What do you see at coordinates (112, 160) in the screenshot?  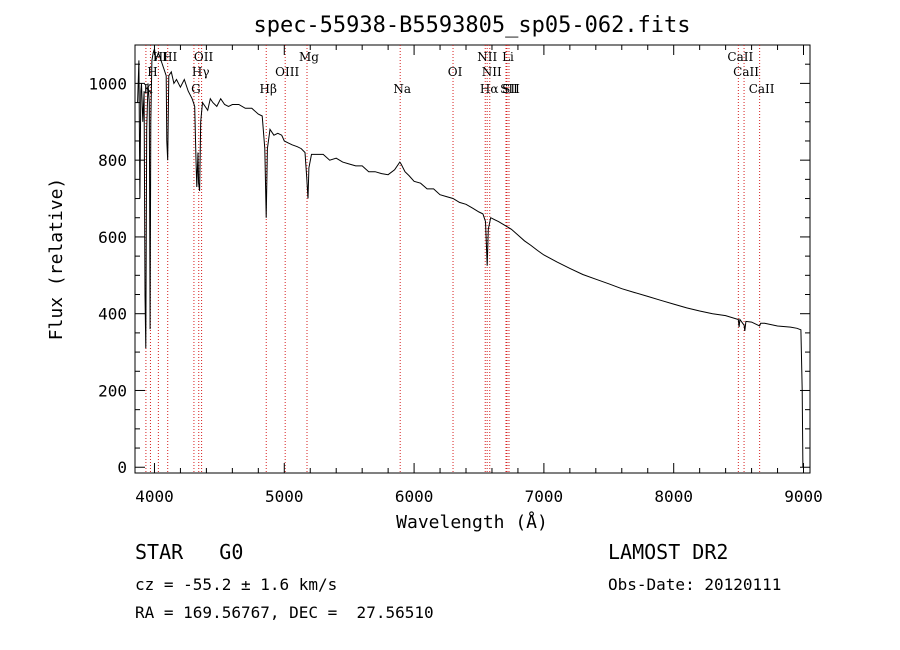 I see `y-tick-label: 800` at bounding box center [112, 160].